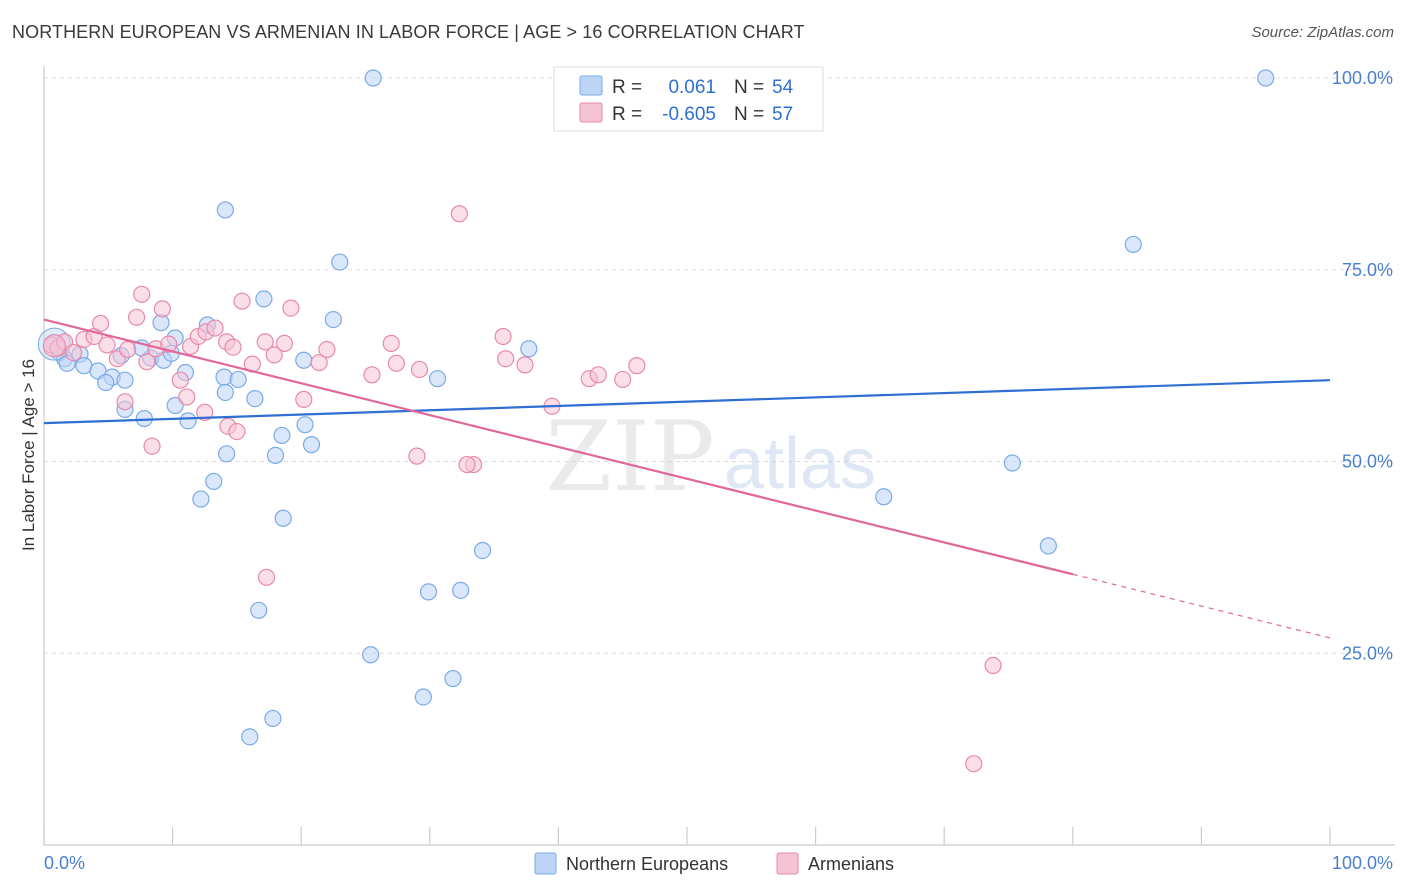 This screenshot has height=892, width=1406. I want to click on y-tick-label: 25.0%, so click(1367, 653).